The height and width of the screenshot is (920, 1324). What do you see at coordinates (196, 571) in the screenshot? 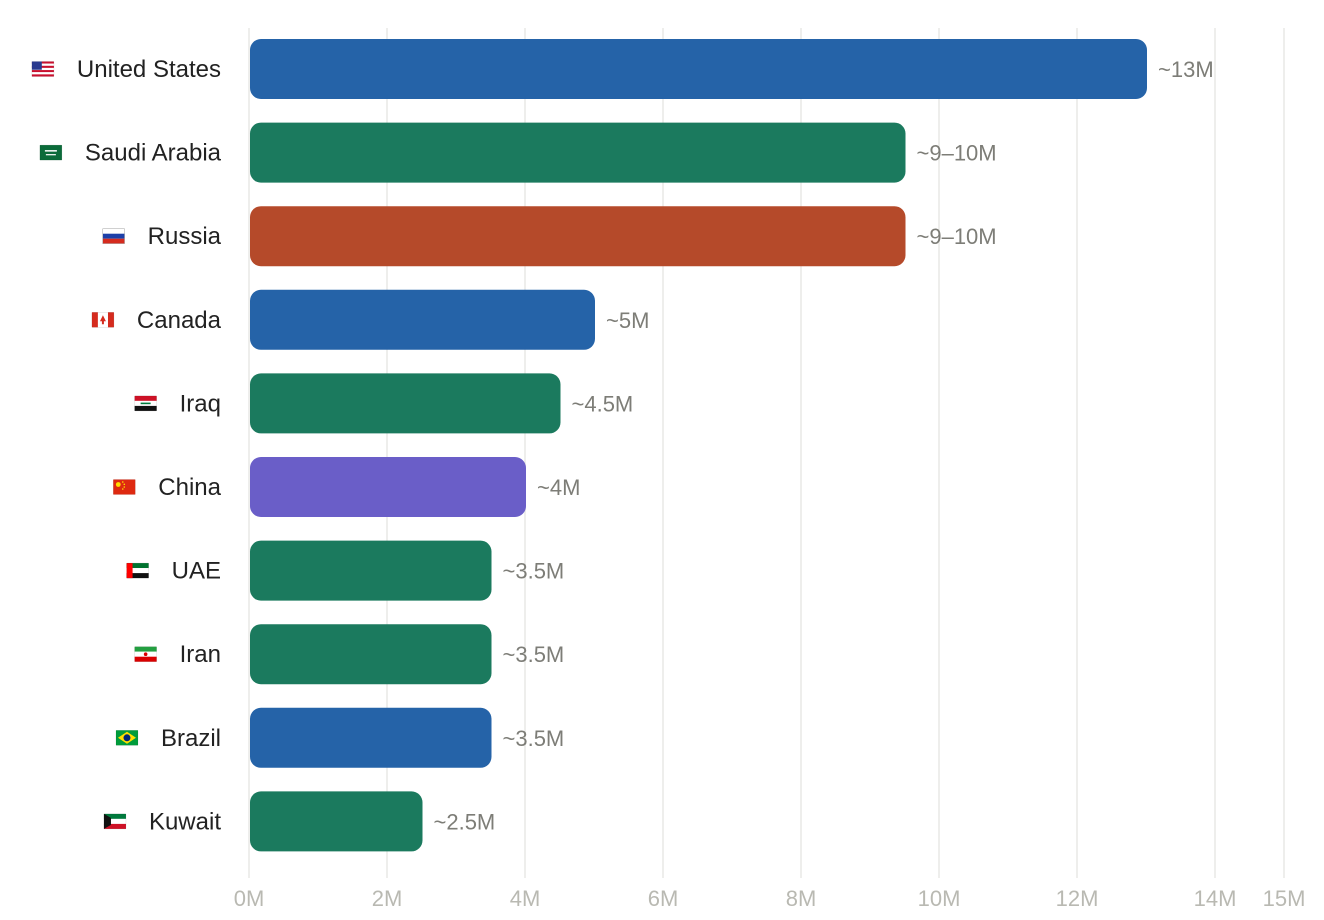
I see `category-label-uae: UAE` at bounding box center [196, 571].